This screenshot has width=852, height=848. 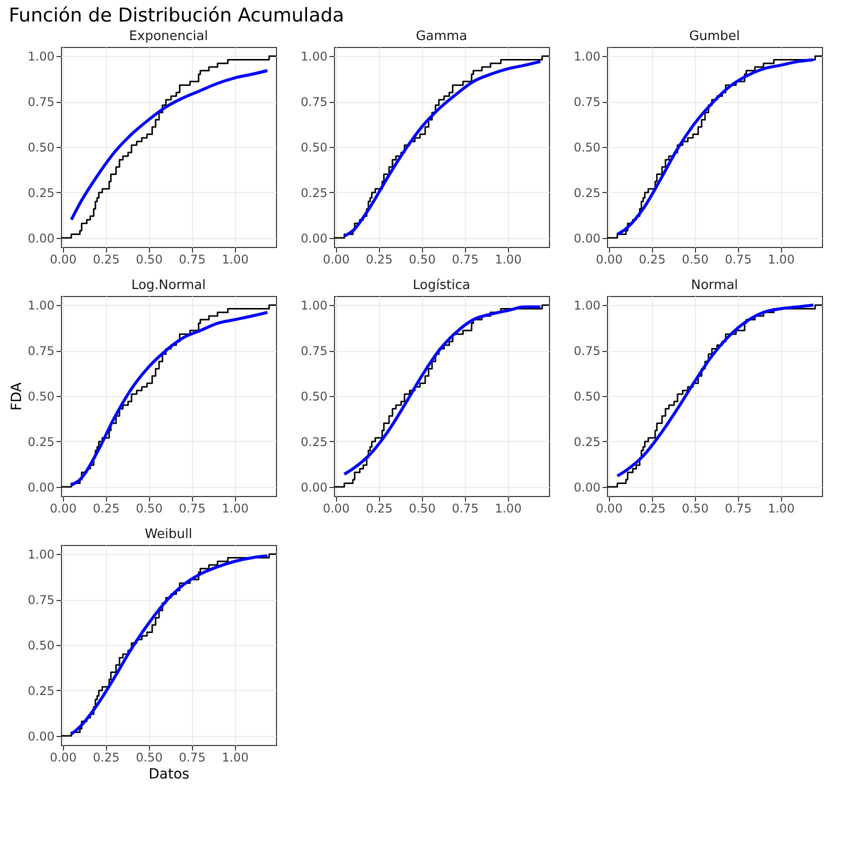 I want to click on chart-title: Normal, so click(x=714, y=285).